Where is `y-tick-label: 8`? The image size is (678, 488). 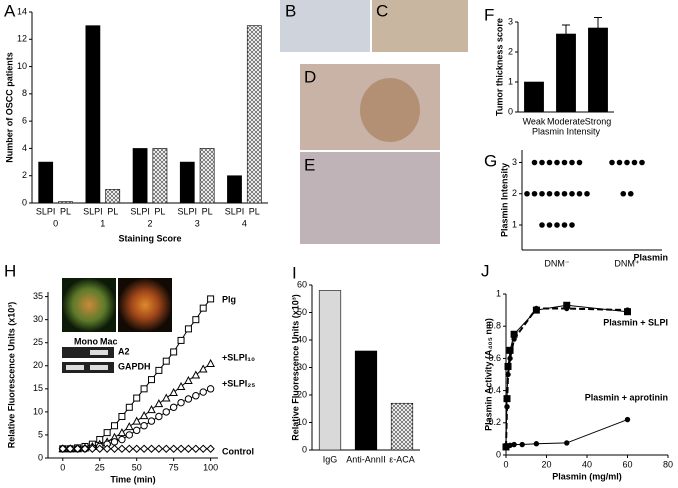 y-tick-label: 8 is located at coordinates (24, 93).